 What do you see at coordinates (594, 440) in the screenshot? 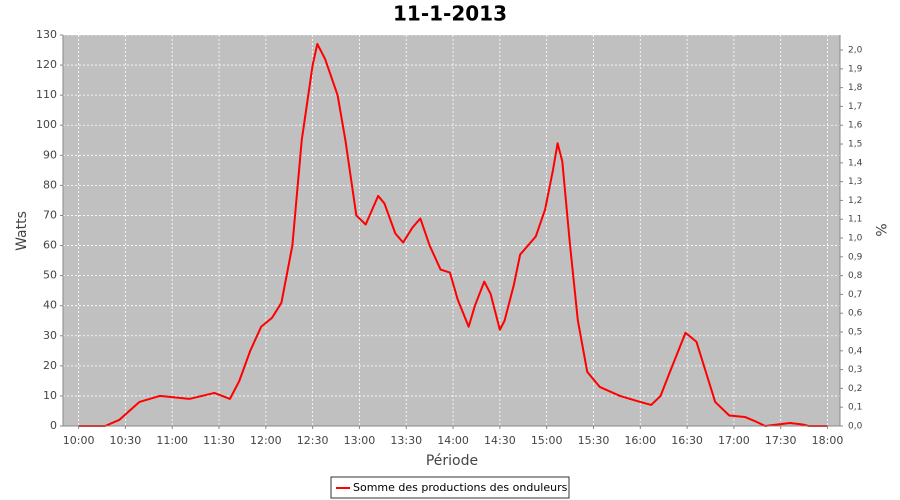
I see `x-tick-label: 15:30` at bounding box center [594, 440].